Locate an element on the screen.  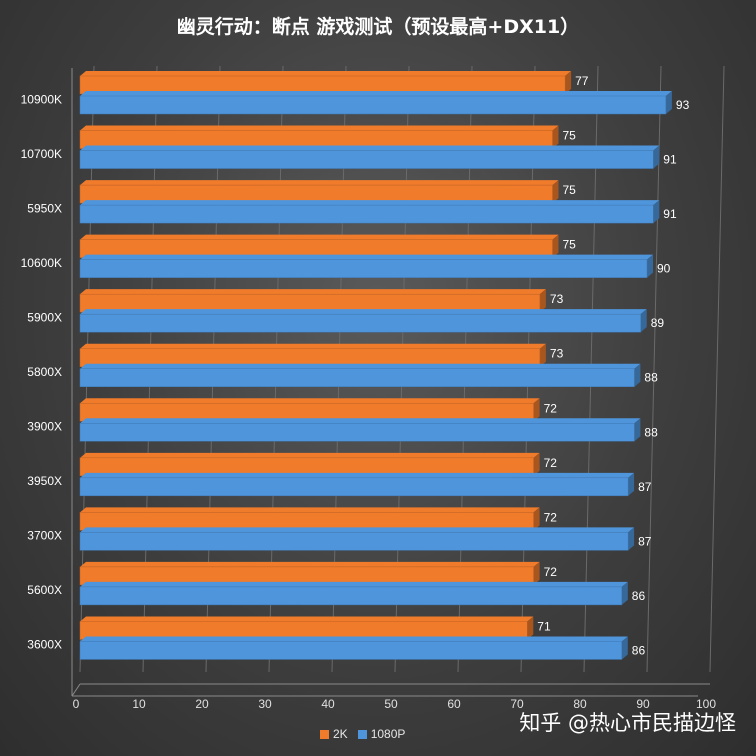
legend-item-1080p: 1080P is located at coordinates (381, 734).